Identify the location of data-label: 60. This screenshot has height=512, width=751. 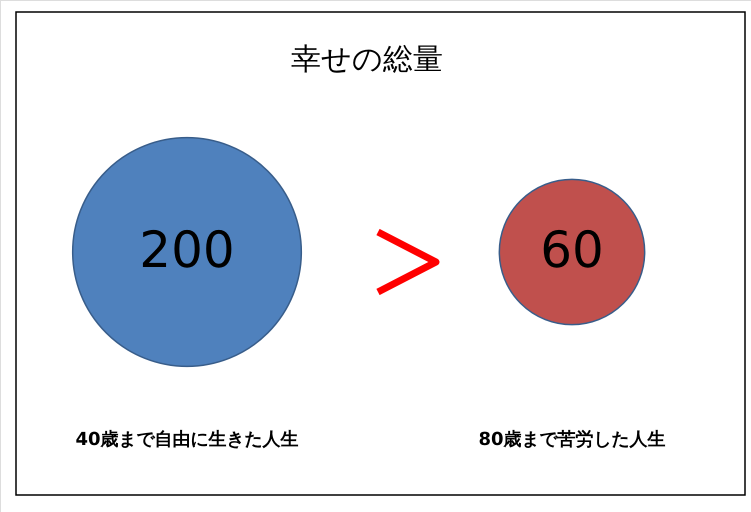
(572, 250).